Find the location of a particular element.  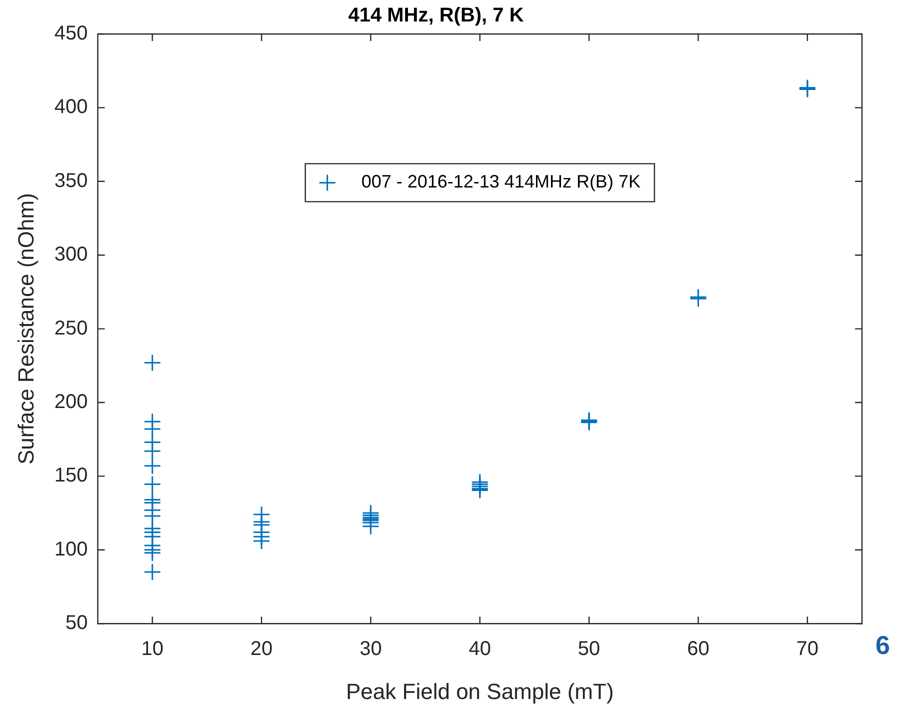

y-tick-label: 400 is located at coordinates (71, 107).